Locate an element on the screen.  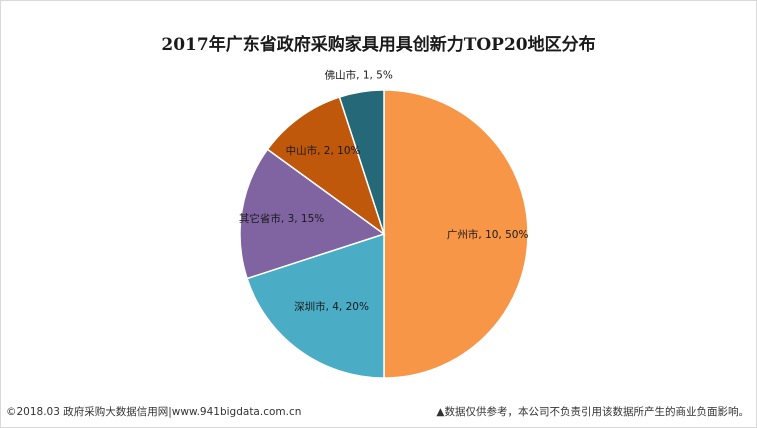
slice-label-2: 其它省市, 3, 15% is located at coordinates (281, 218).